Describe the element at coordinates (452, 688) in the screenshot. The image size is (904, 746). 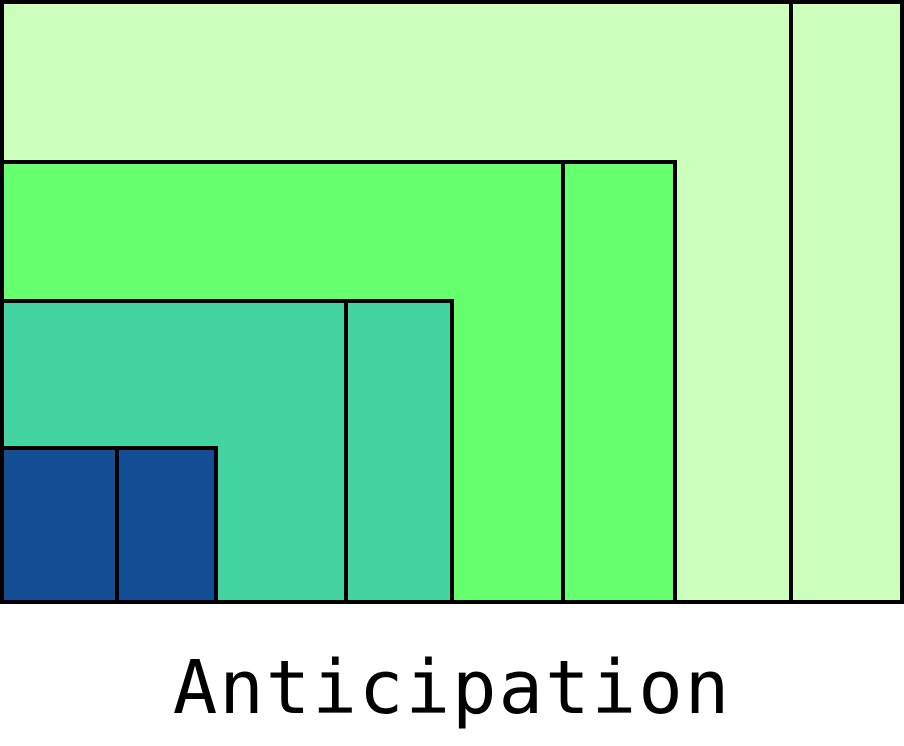
I see `diagram-caption: Anticipation` at that location.